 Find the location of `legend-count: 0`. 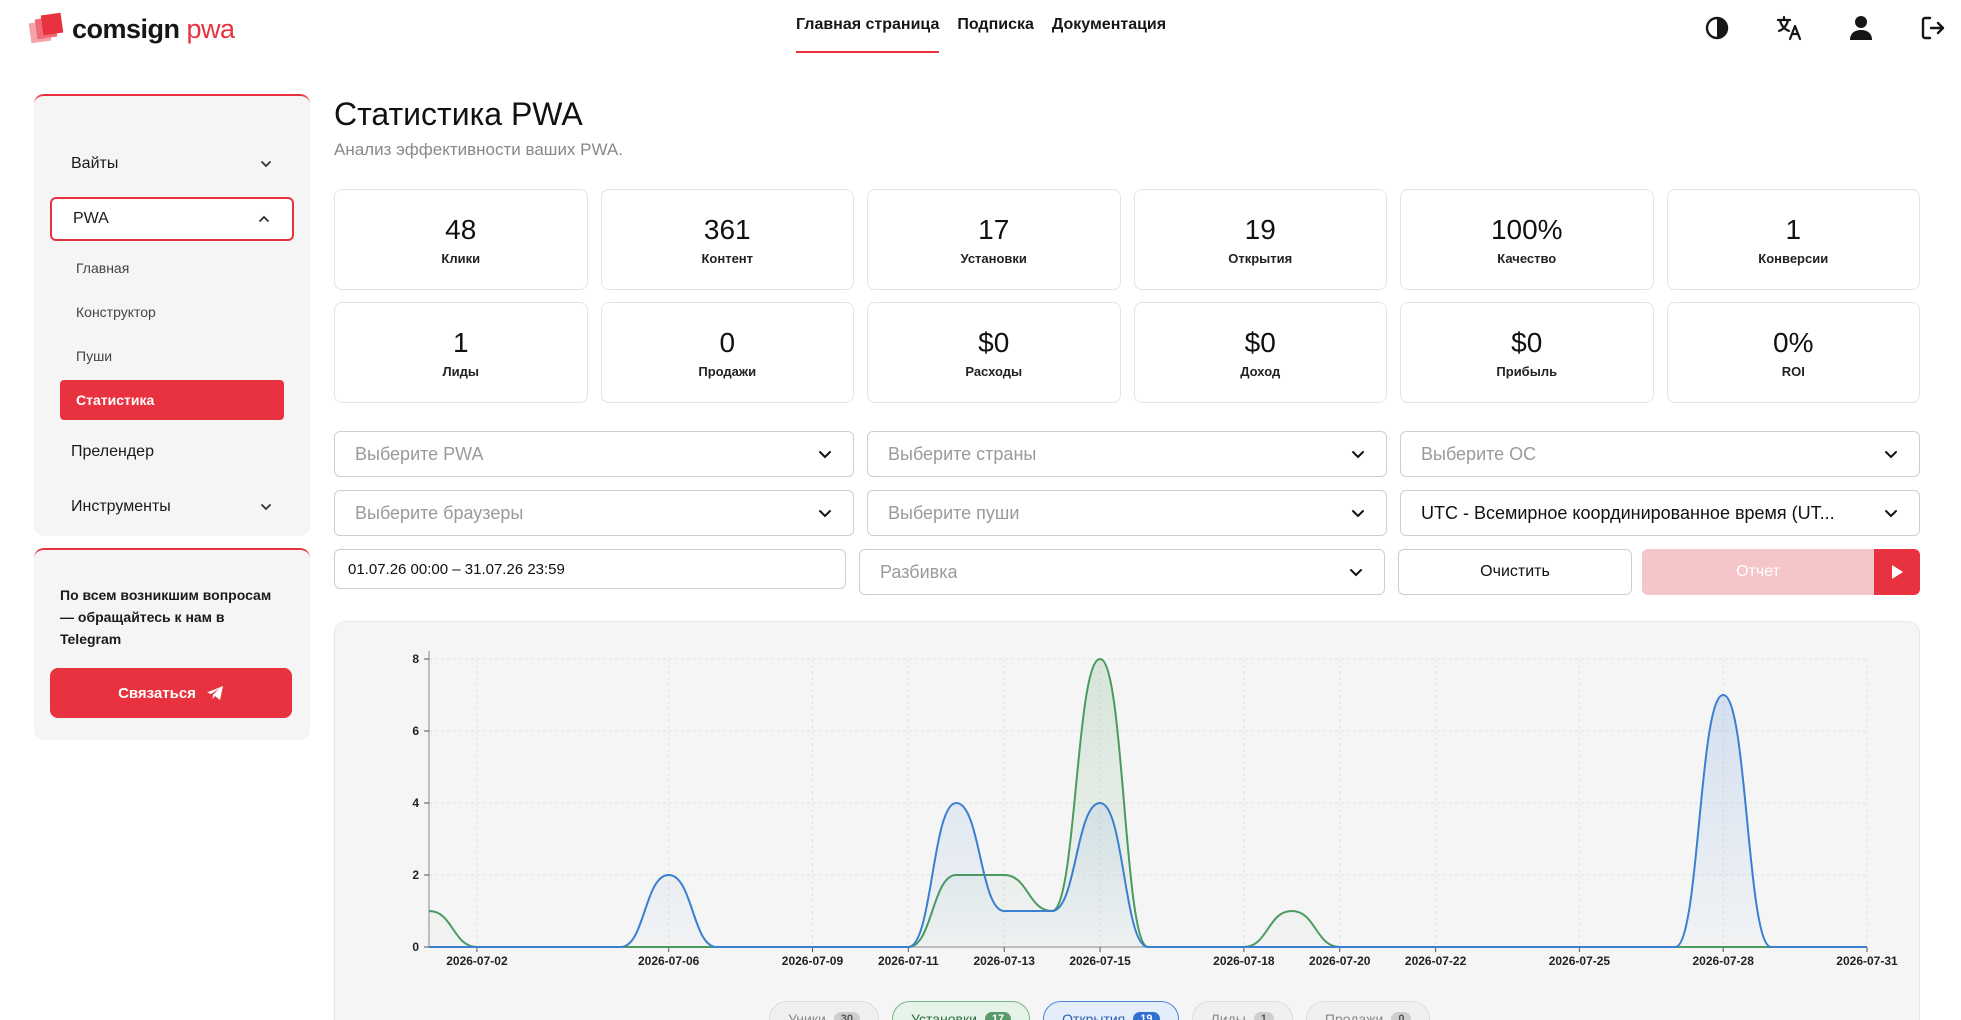

legend-count: 0 is located at coordinates (1401, 1016).